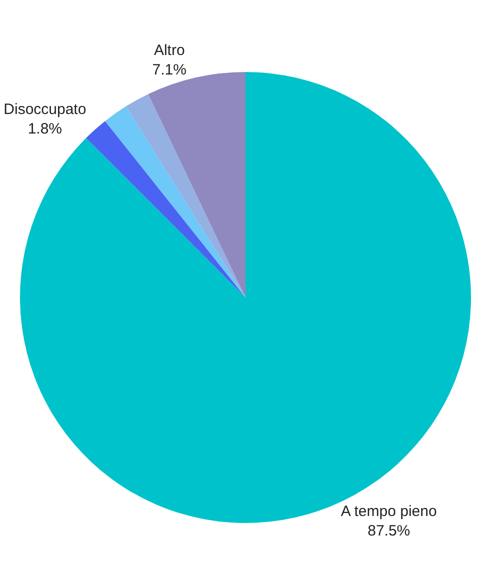 The image size is (491, 585). I want to click on slice-label: Disoccupato, so click(45, 109).